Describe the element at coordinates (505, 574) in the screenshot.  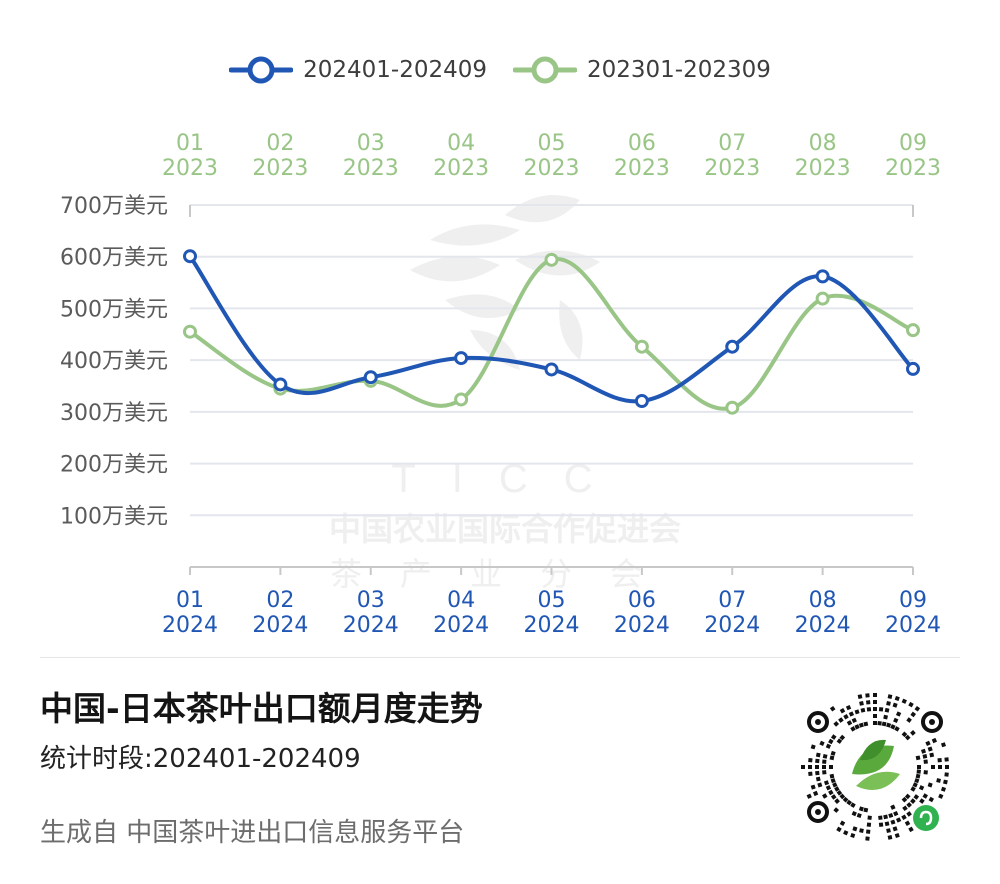
I see `watermark-line2: 茶产业分会` at that location.